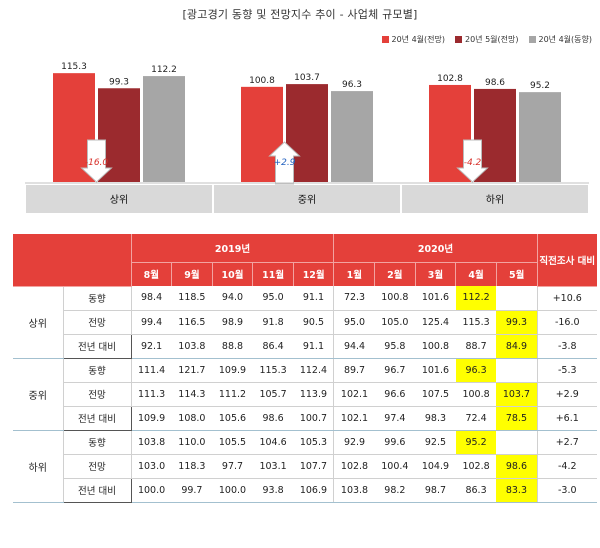 This screenshot has width=600, height=548. I want to click on diff-cell: +2.9, so click(566, 394).